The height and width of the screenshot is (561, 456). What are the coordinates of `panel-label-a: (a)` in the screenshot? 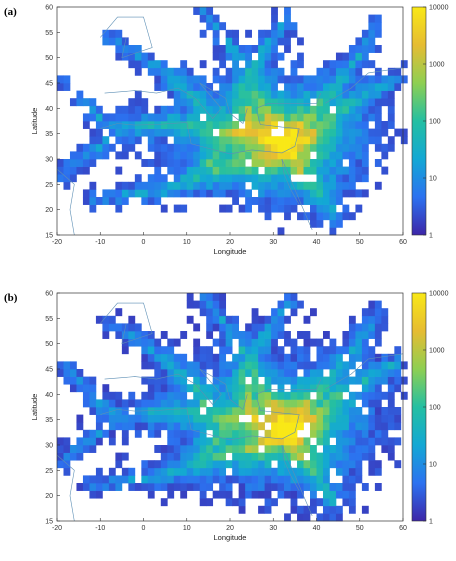 It's located at (10, 12).